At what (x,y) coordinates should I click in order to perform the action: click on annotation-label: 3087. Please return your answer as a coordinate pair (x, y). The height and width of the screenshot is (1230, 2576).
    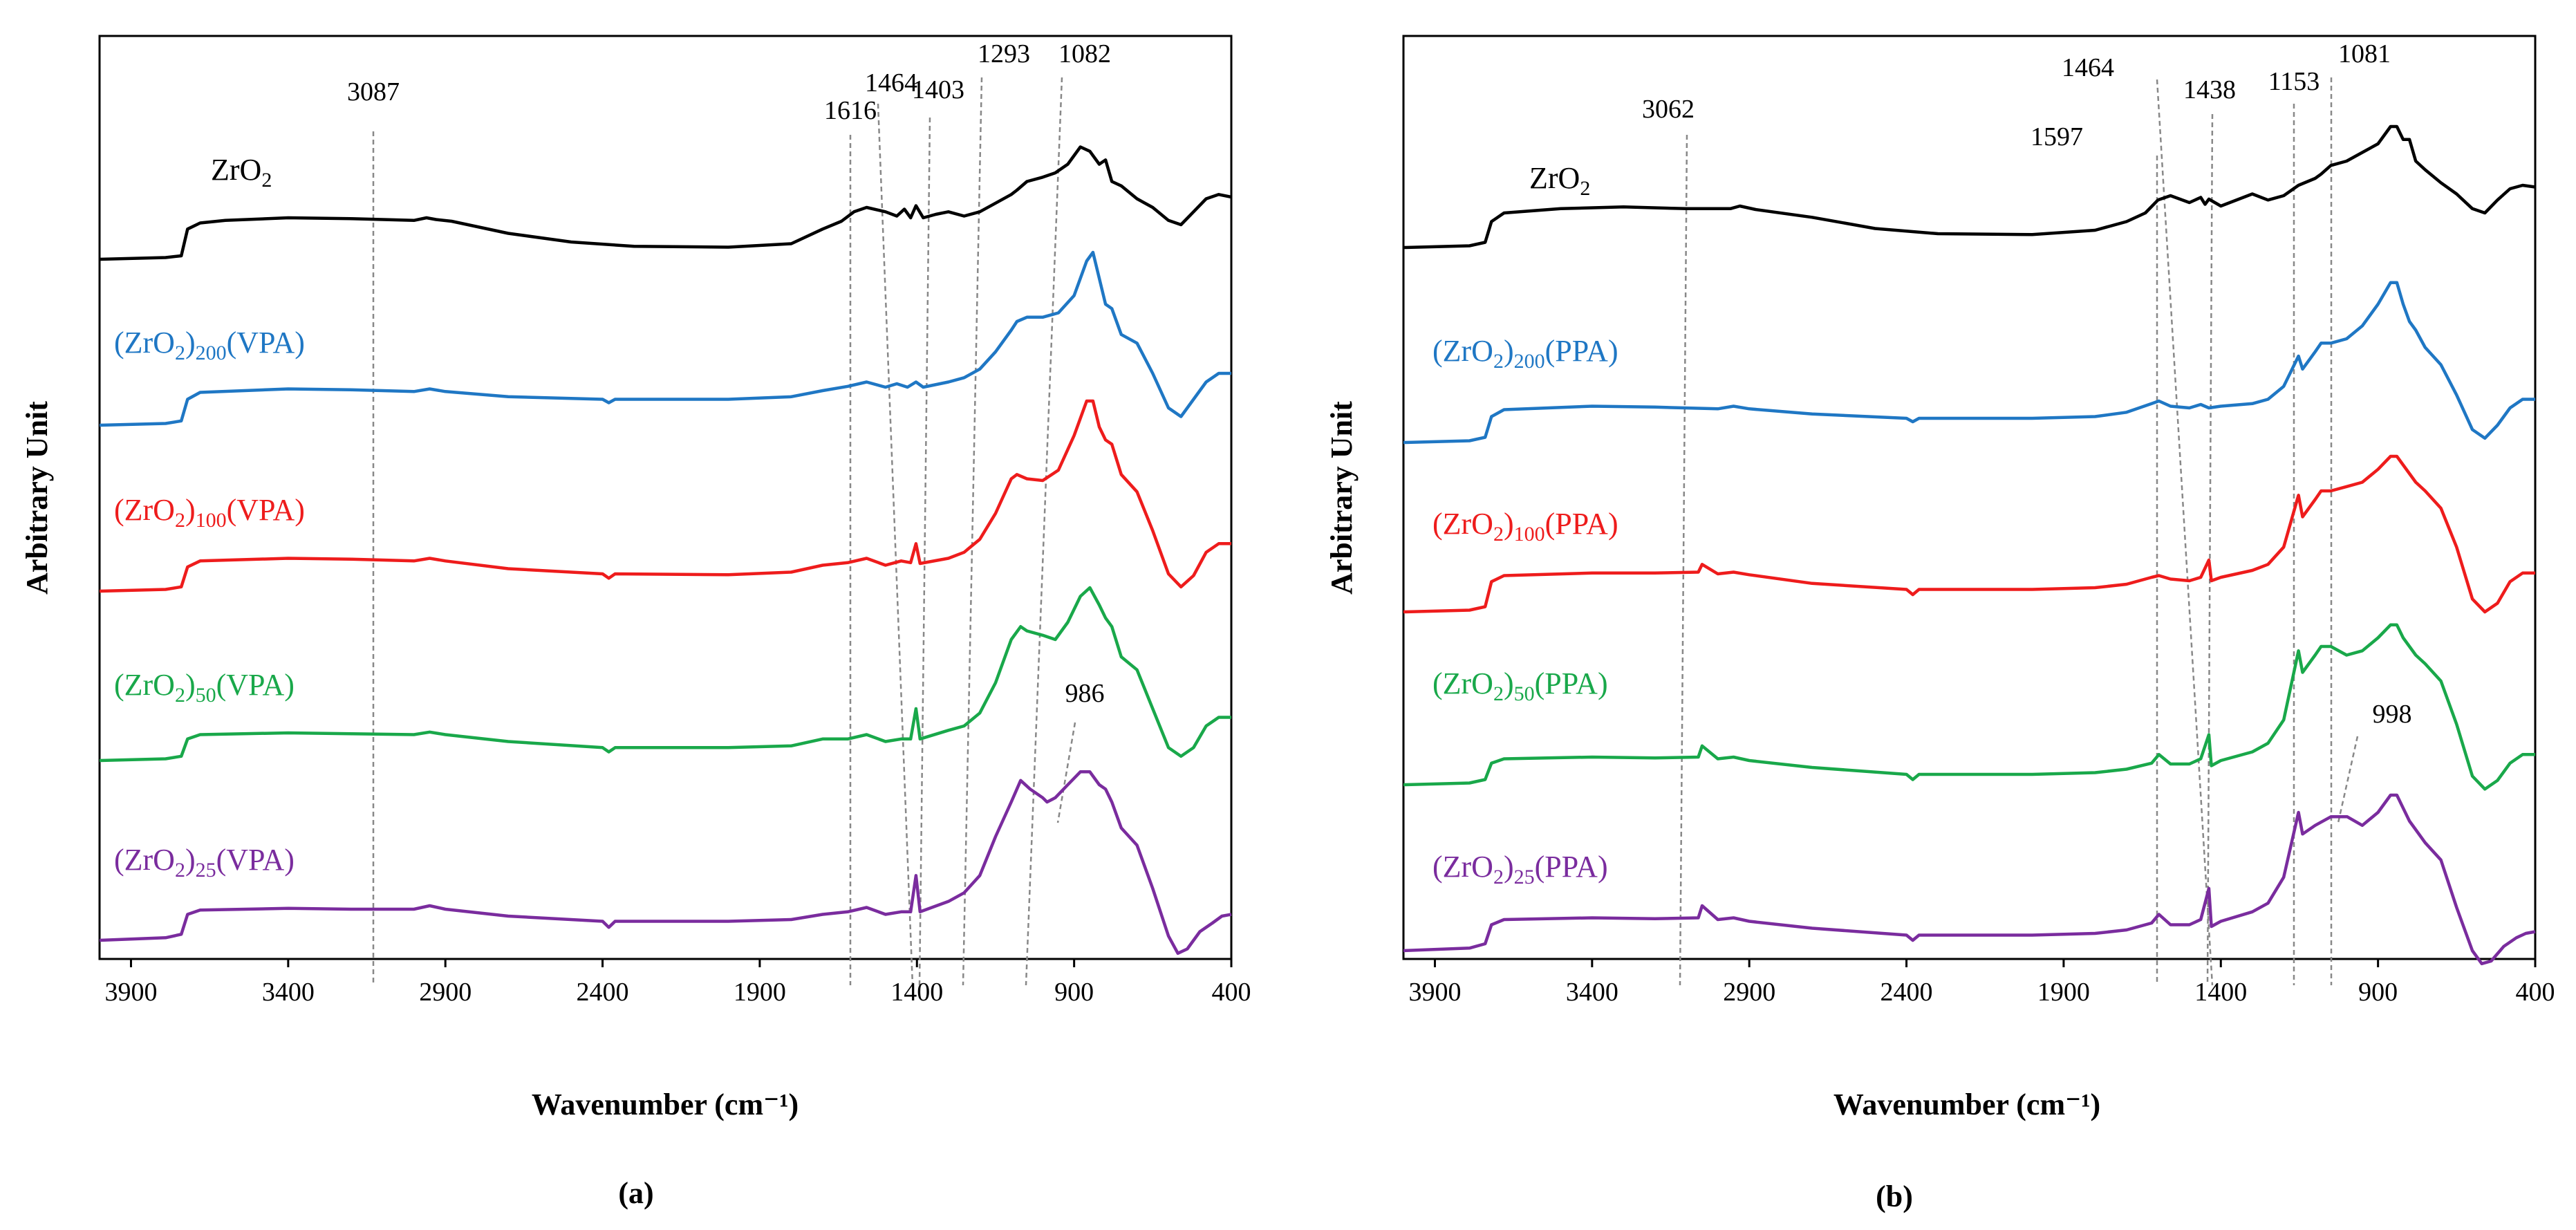
    Looking at the image, I should click on (373, 91).